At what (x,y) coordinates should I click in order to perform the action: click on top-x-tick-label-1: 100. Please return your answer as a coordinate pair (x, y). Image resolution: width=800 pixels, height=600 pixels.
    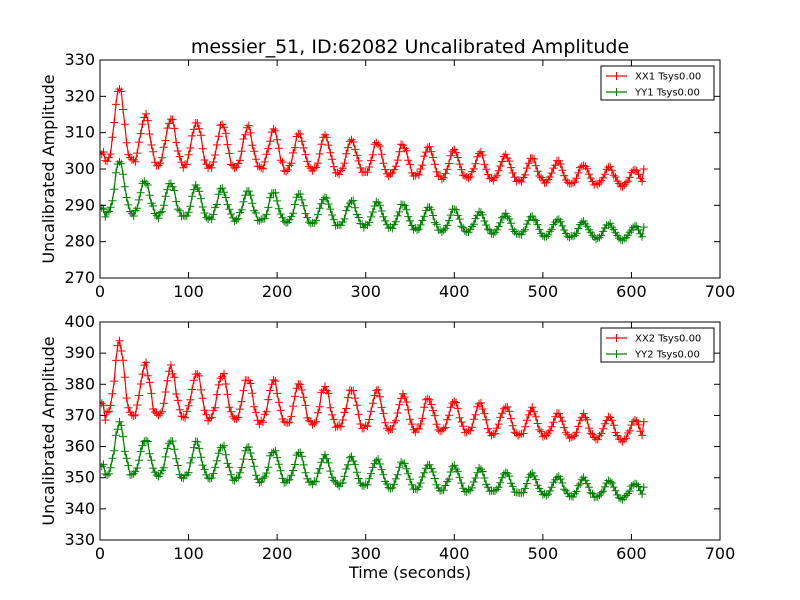
    Looking at the image, I should click on (188, 291).